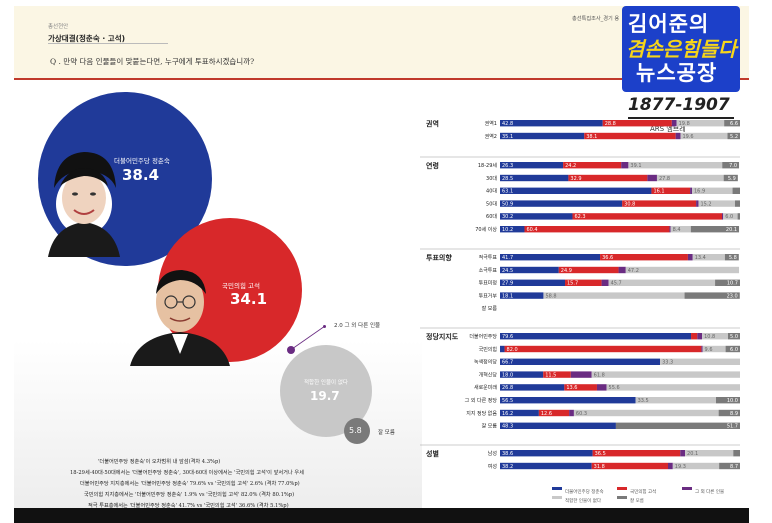  I want to click on data-label: 55.6, so click(614, 388).